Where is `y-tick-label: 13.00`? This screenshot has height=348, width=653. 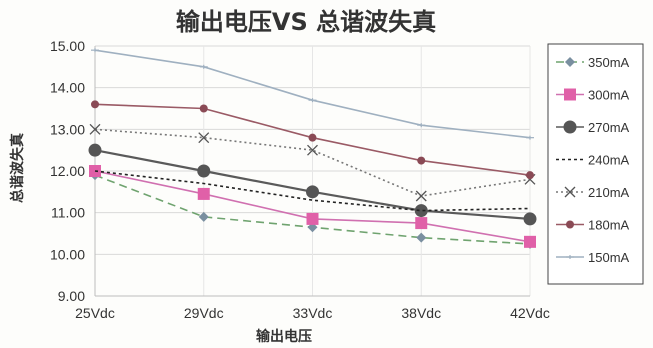 y-tick-label: 13.00 is located at coordinates (67, 129).